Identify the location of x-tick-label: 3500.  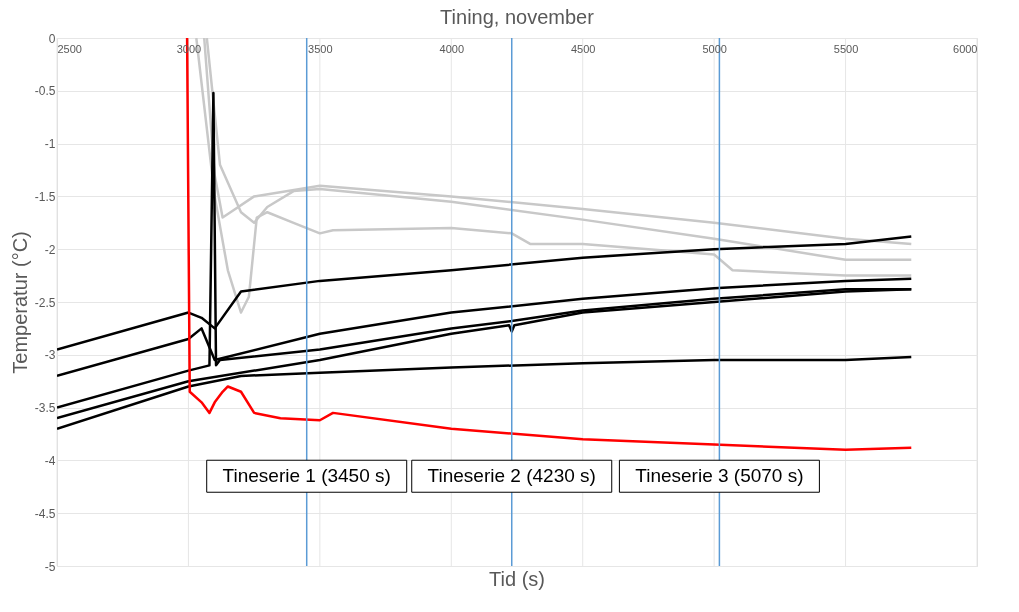
(320, 48).